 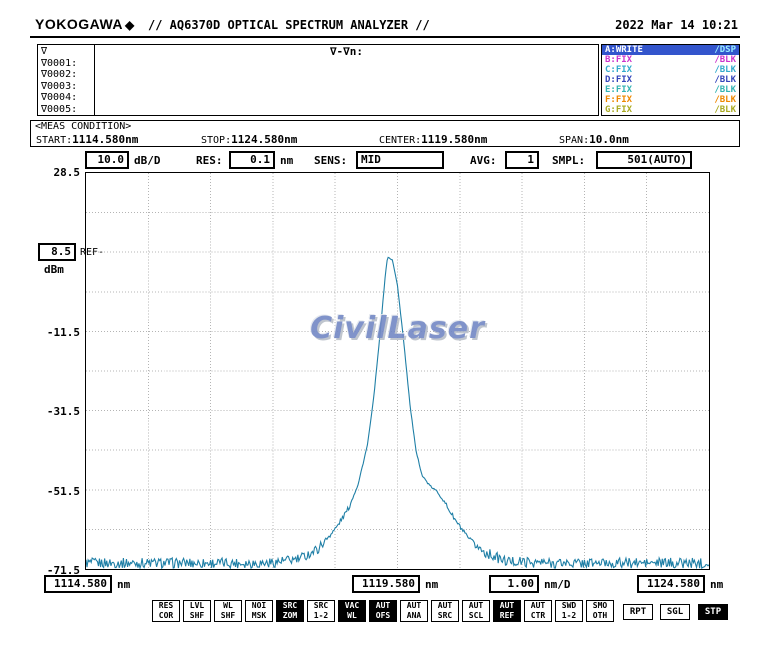 What do you see at coordinates (717, 584) in the screenshot?
I see `x-stop-unit: nm` at bounding box center [717, 584].